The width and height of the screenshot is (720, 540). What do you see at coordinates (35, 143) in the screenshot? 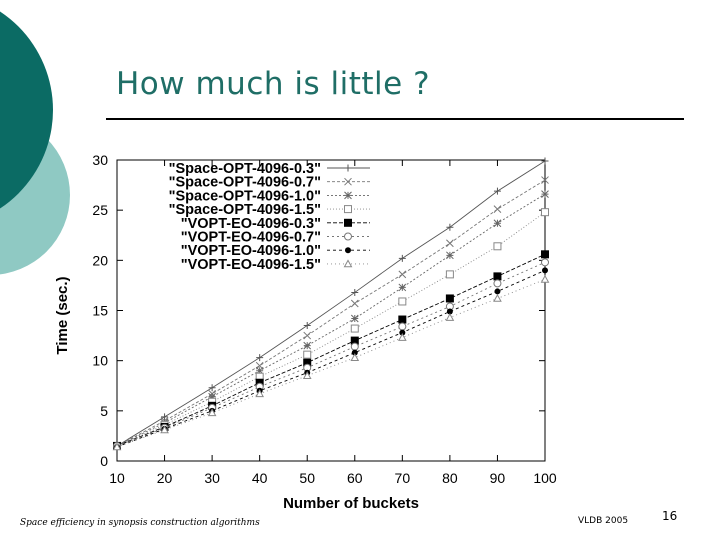
I see `slide-decoration` at bounding box center [35, 143].